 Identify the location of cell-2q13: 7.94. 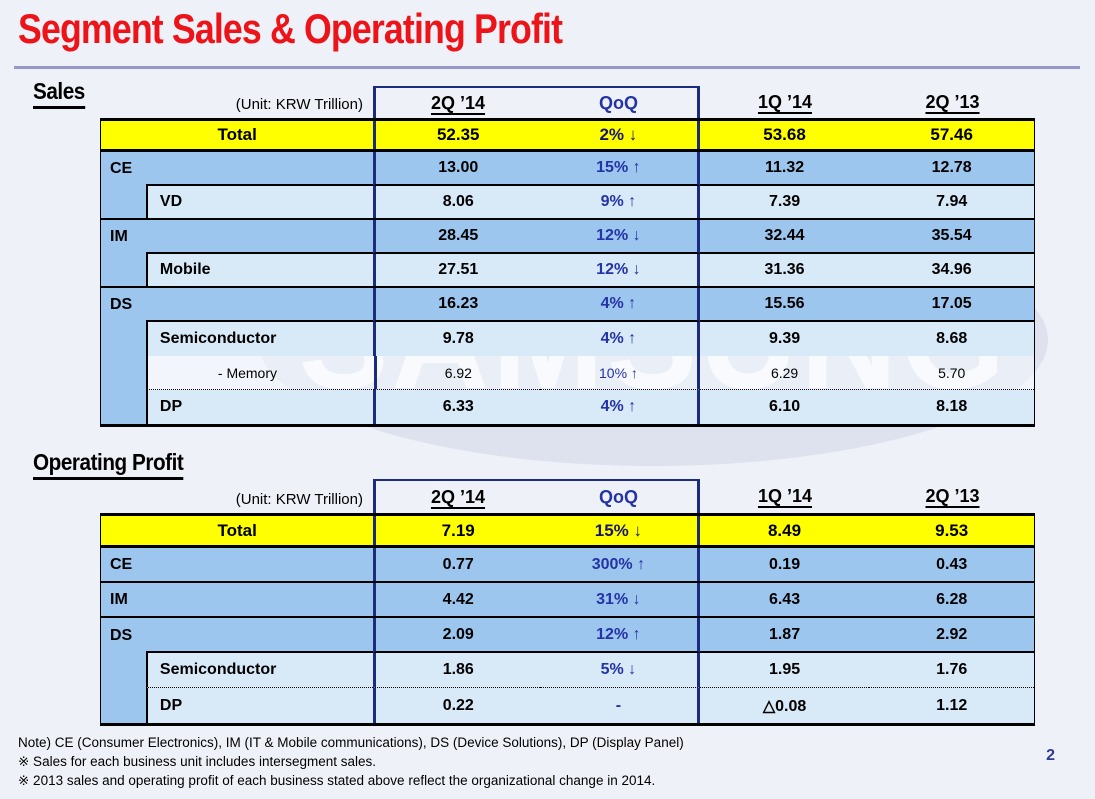
(951, 202).